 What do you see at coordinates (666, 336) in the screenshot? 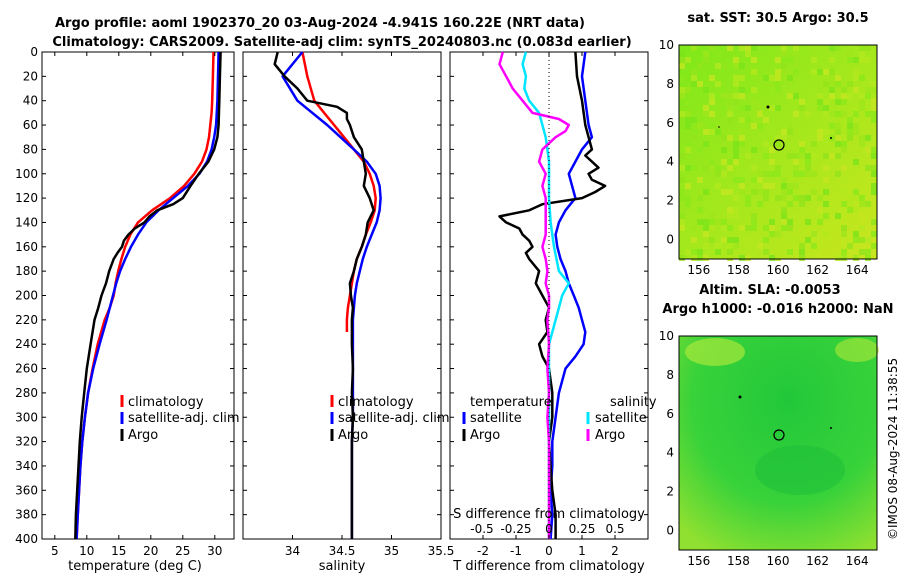
I see `map-y-tick-label: 10` at bounding box center [666, 336].